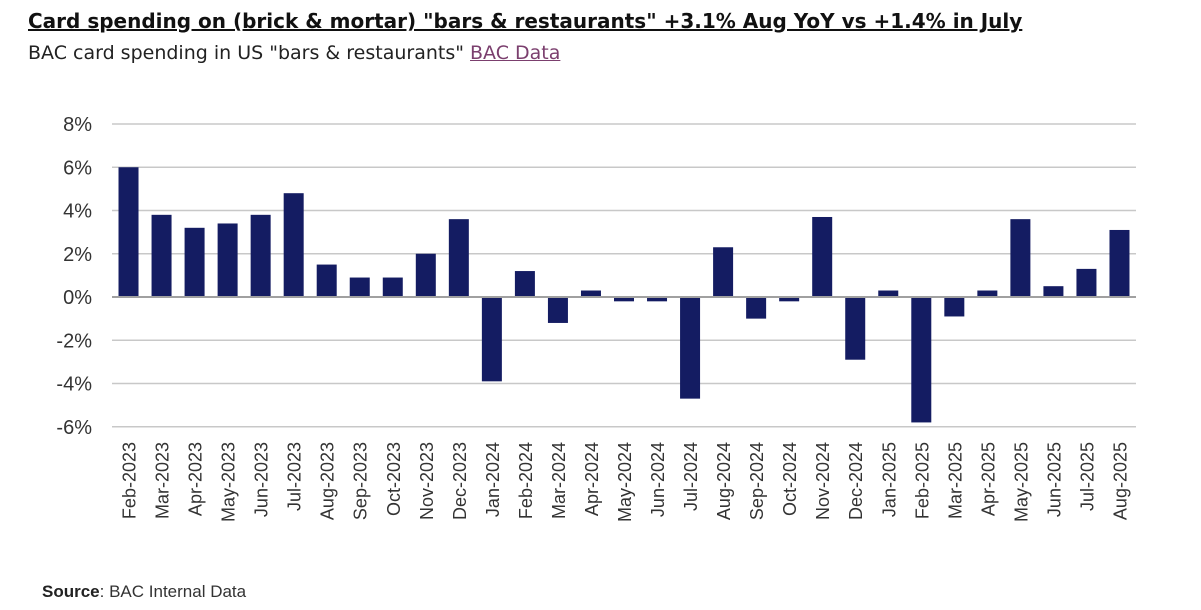  What do you see at coordinates (988, 479) in the screenshot?
I see `x-tick-label: Apr-2025` at bounding box center [988, 479].